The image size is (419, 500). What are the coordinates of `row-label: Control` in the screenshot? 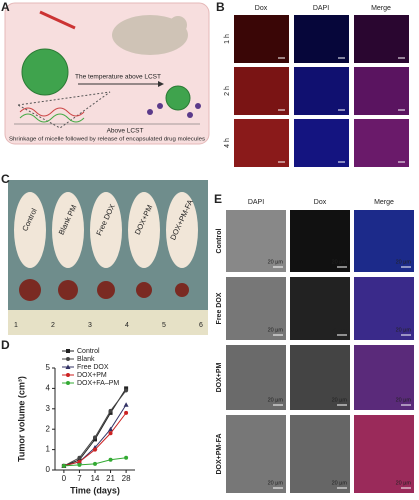 It's located at (219, 241).